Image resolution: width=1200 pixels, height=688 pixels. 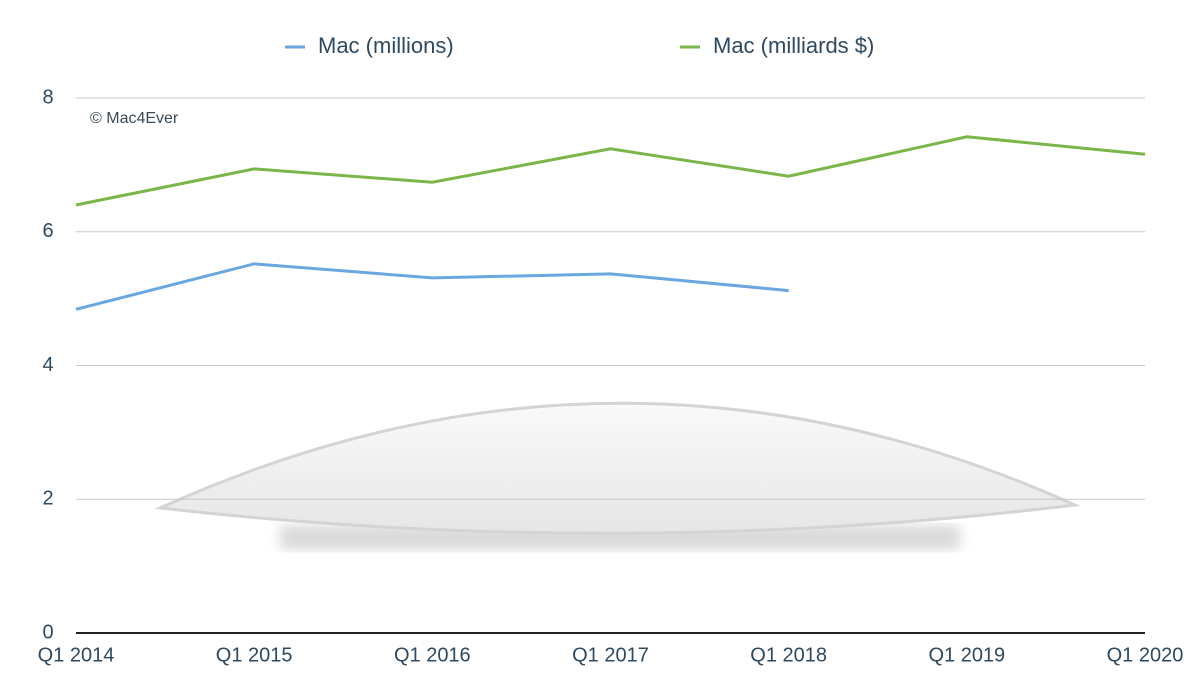 I want to click on y-tick-label: 0, so click(x=47, y=632).